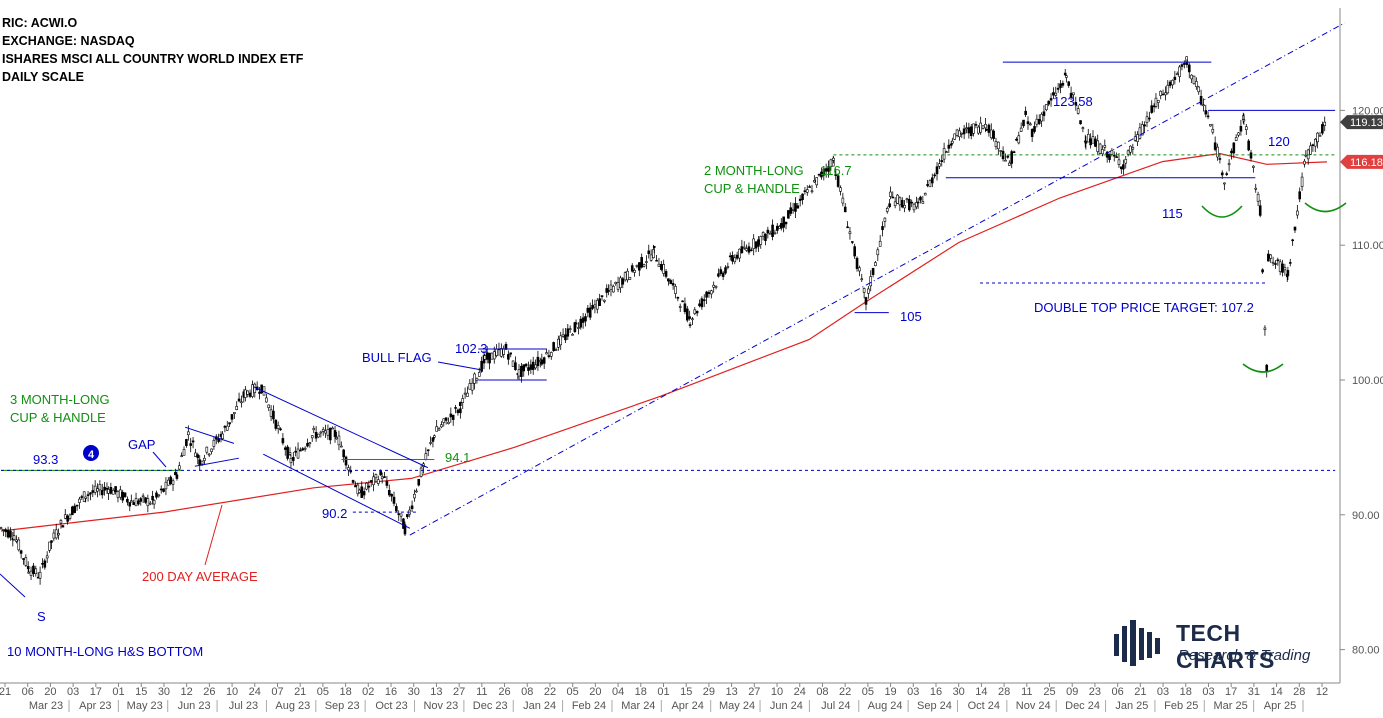 The width and height of the screenshot is (1383, 718). Describe the element at coordinates (490, 706) in the screenshot. I see `x-month-label: Dec 23` at that location.